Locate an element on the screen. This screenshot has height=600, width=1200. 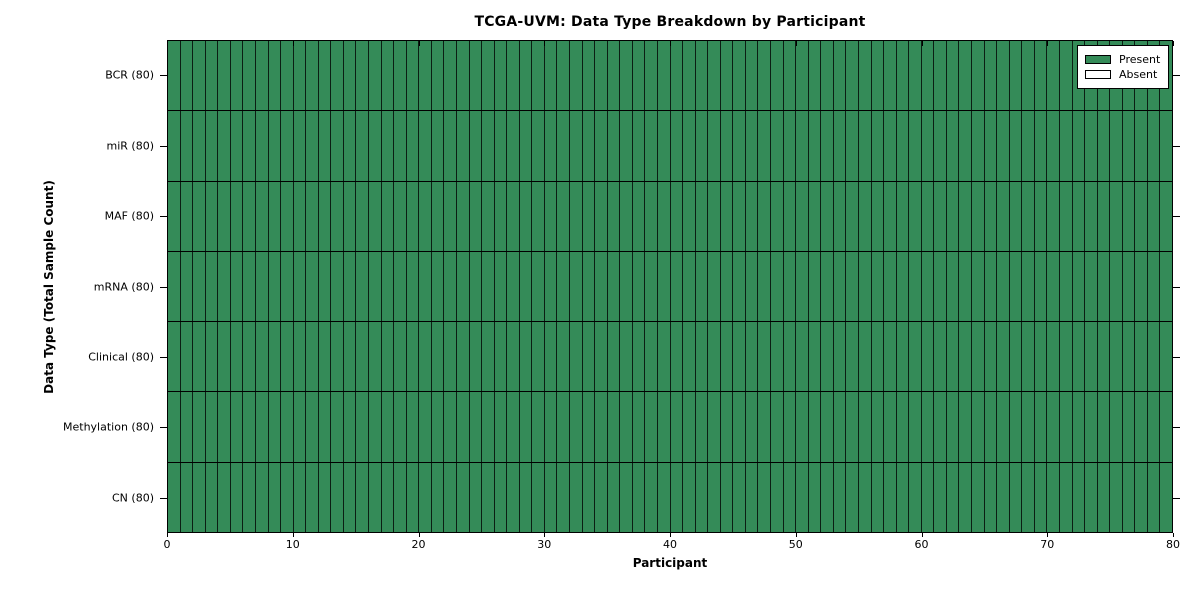
heatmap-row-mir is located at coordinates (670, 146).